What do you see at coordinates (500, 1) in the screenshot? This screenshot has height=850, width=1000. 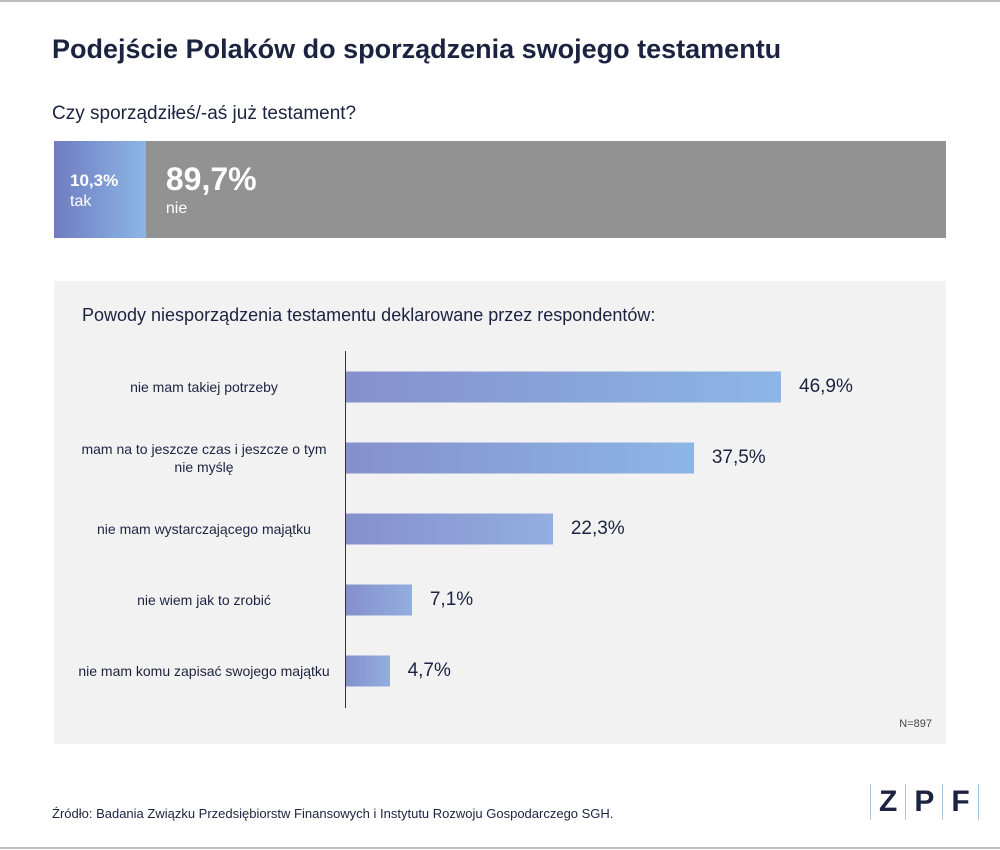 I see `top-border` at bounding box center [500, 1].